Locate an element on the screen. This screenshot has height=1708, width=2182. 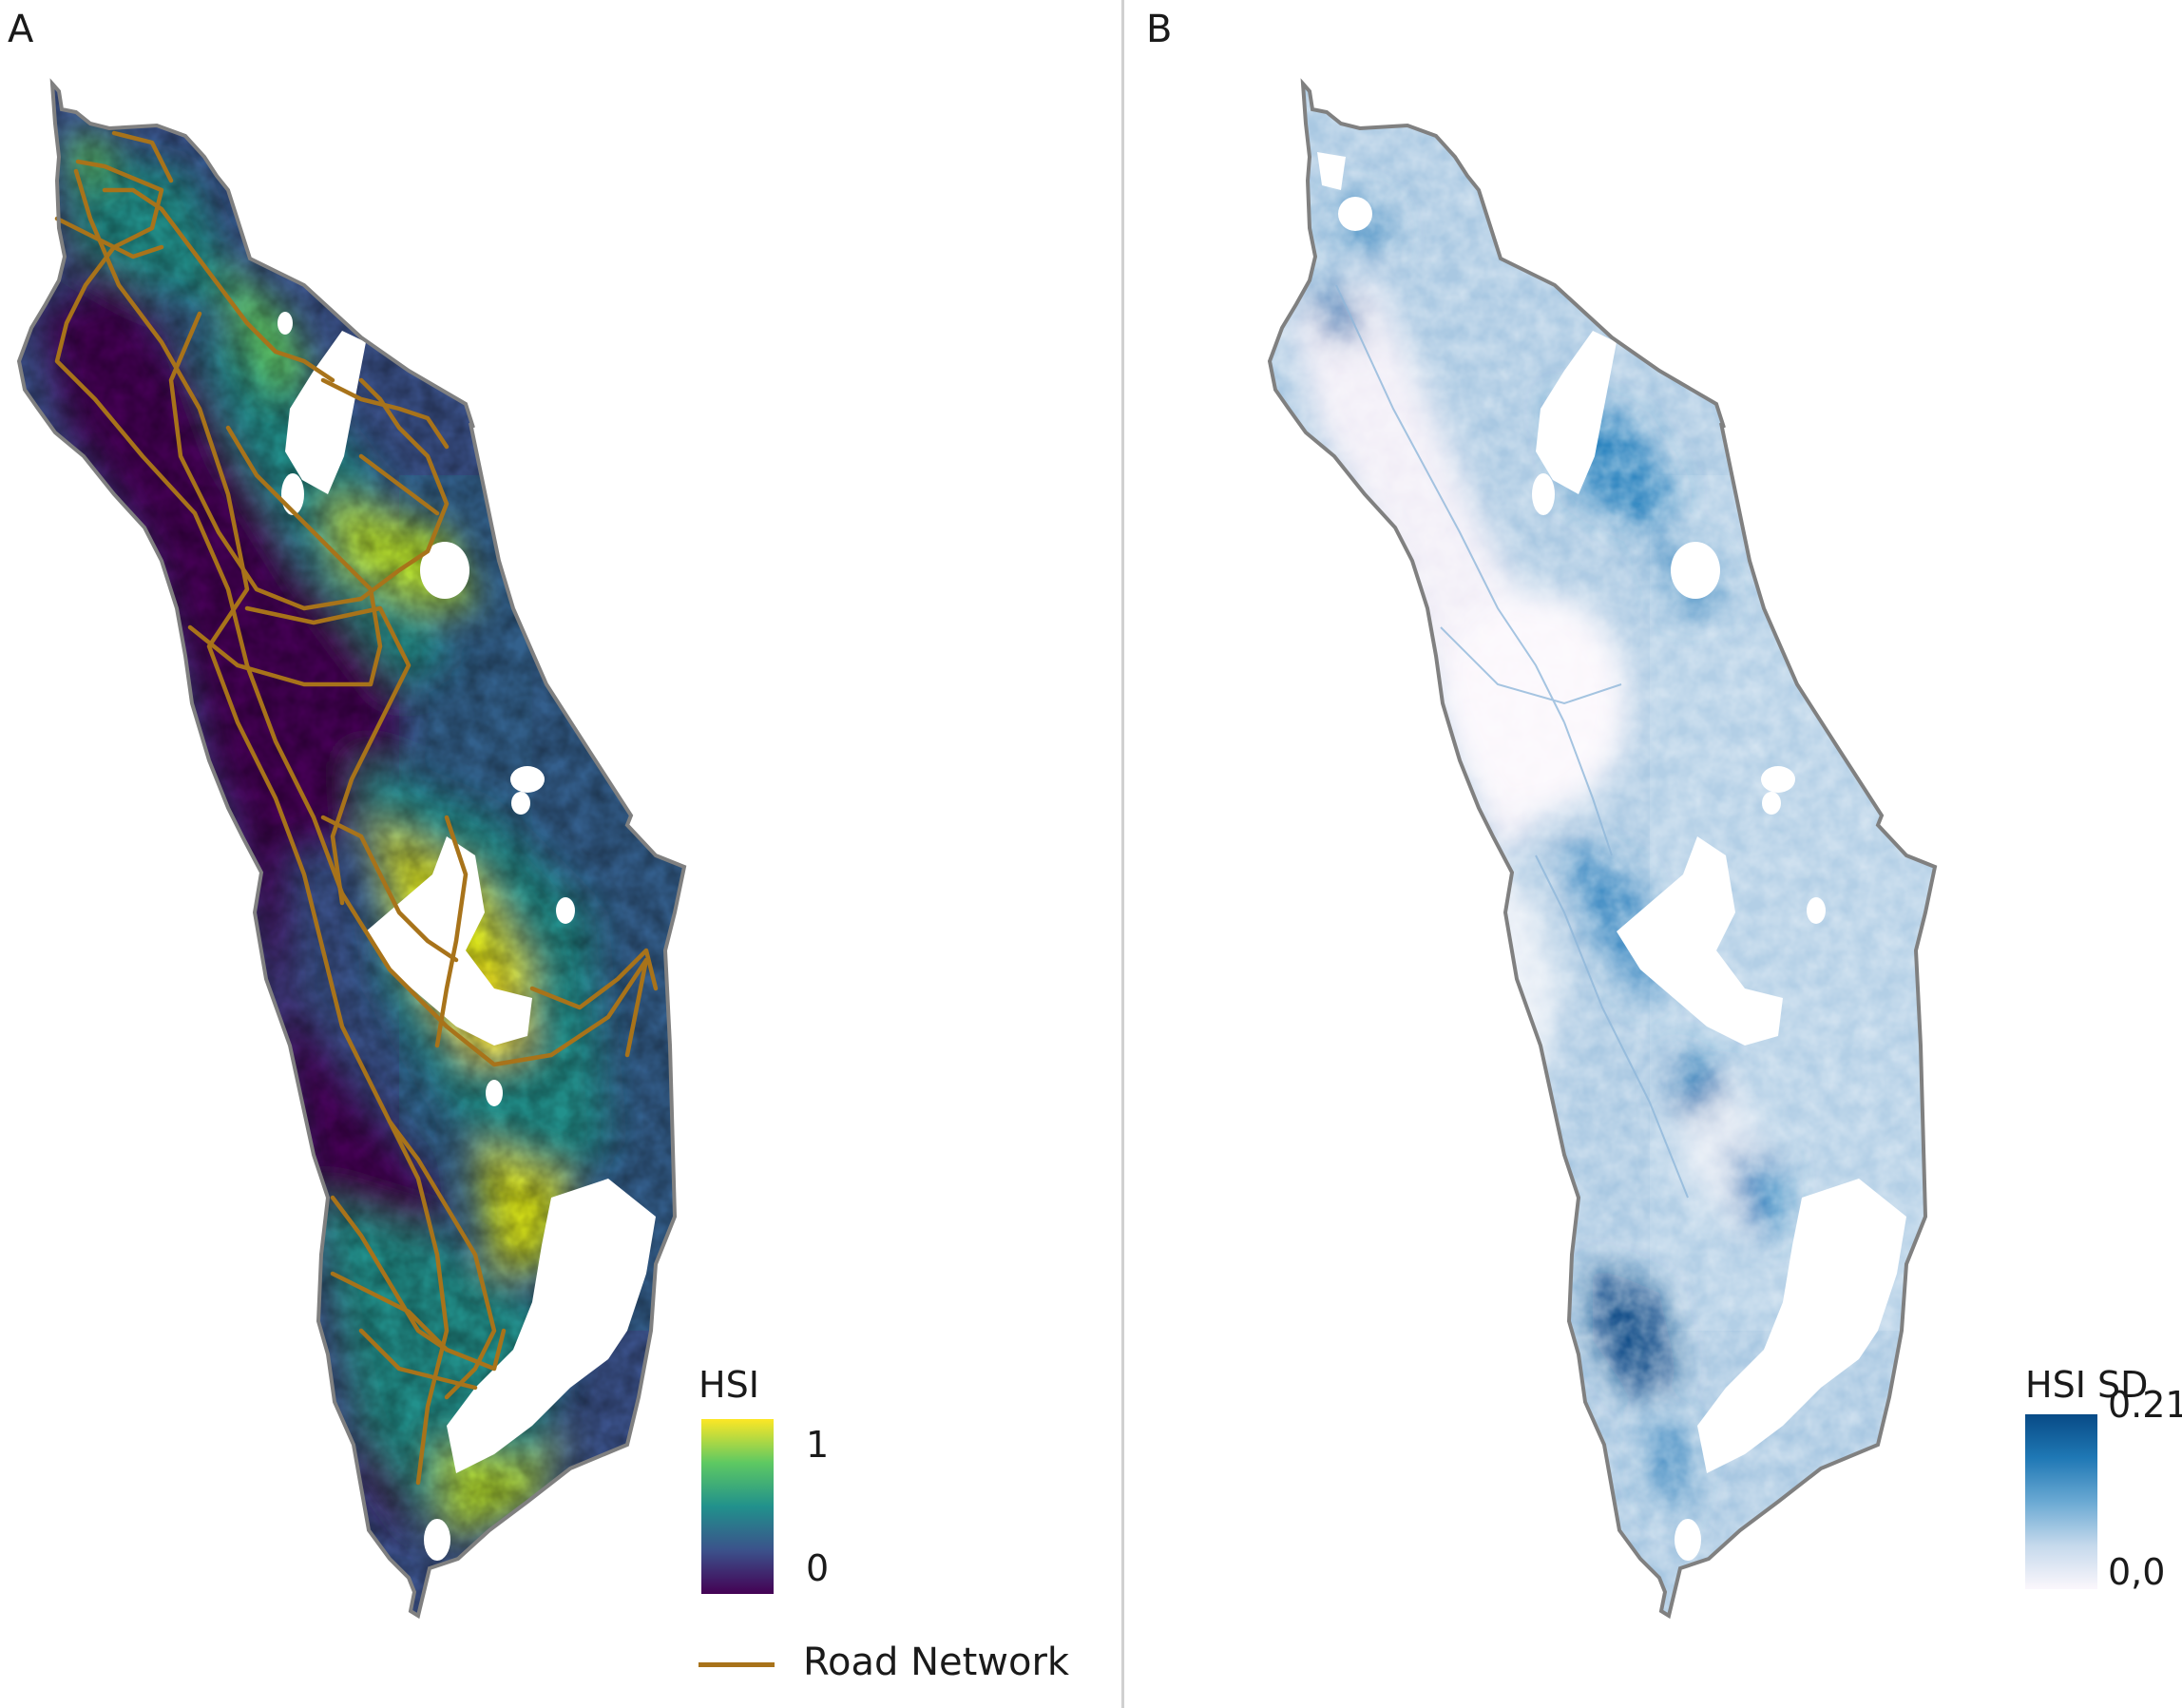
panel-divider is located at coordinates (1122, 854).